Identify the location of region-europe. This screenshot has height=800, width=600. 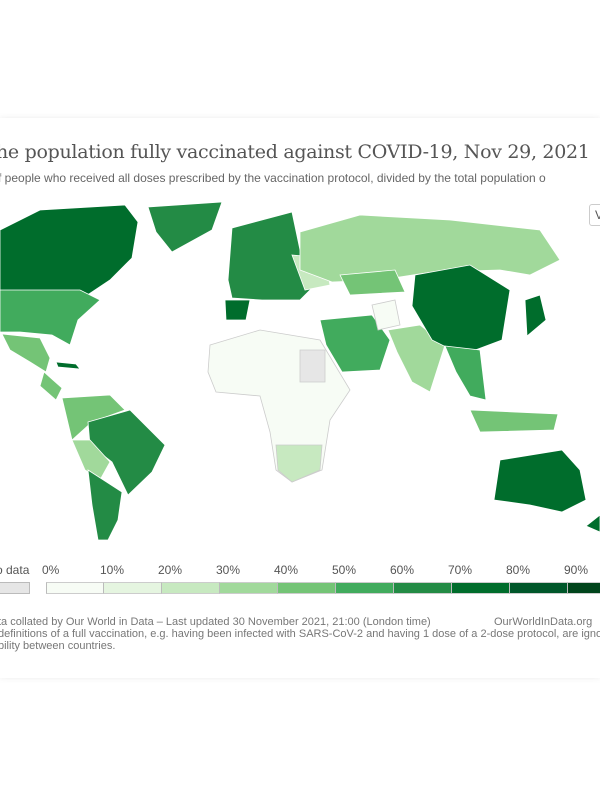
(274, 256).